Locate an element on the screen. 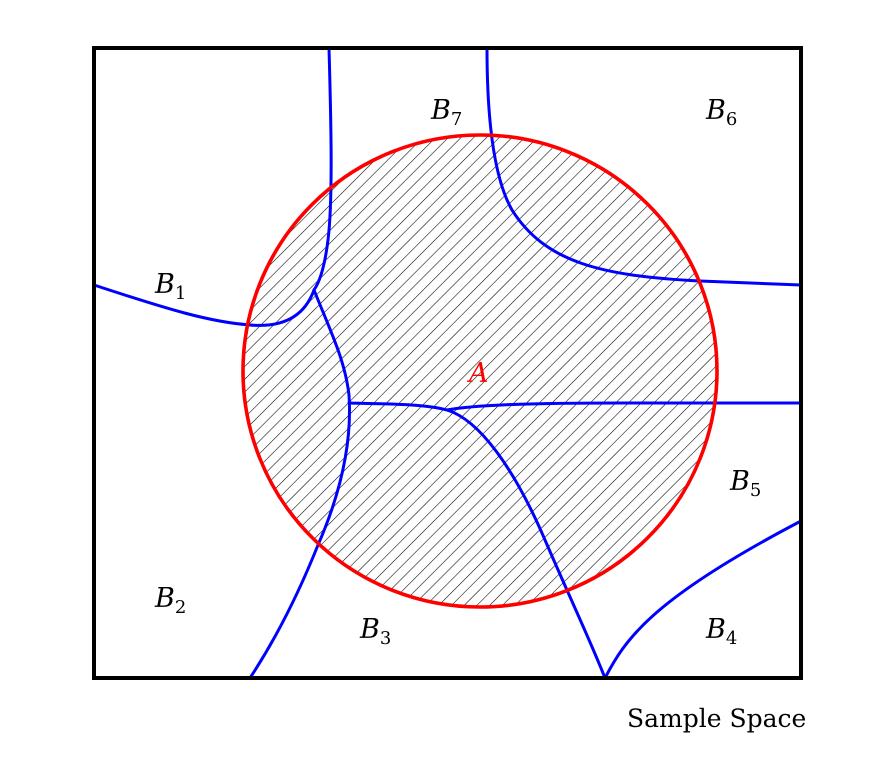 The height and width of the screenshot is (780, 887). sample-space-caption: Sample Space is located at coordinates (716, 718).